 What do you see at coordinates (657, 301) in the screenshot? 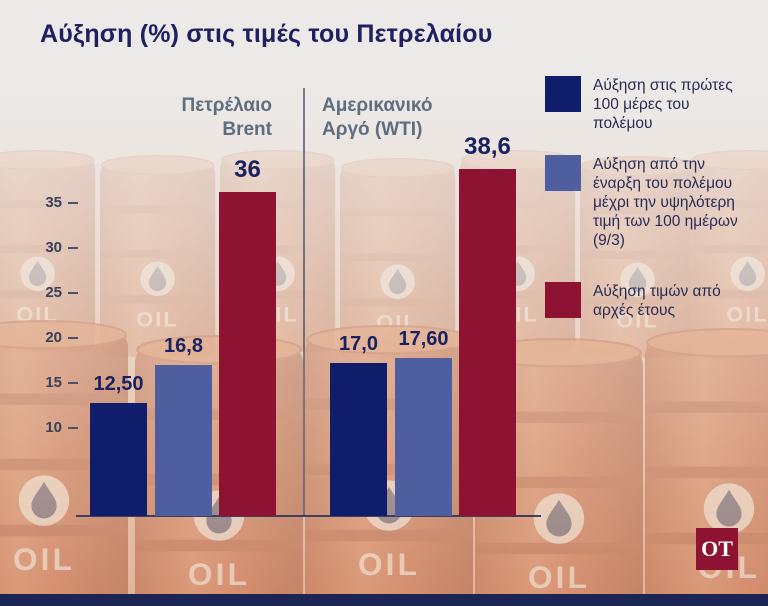
I see `legend-label: Αύξηση τιμών από αρχές έτους` at bounding box center [657, 301].